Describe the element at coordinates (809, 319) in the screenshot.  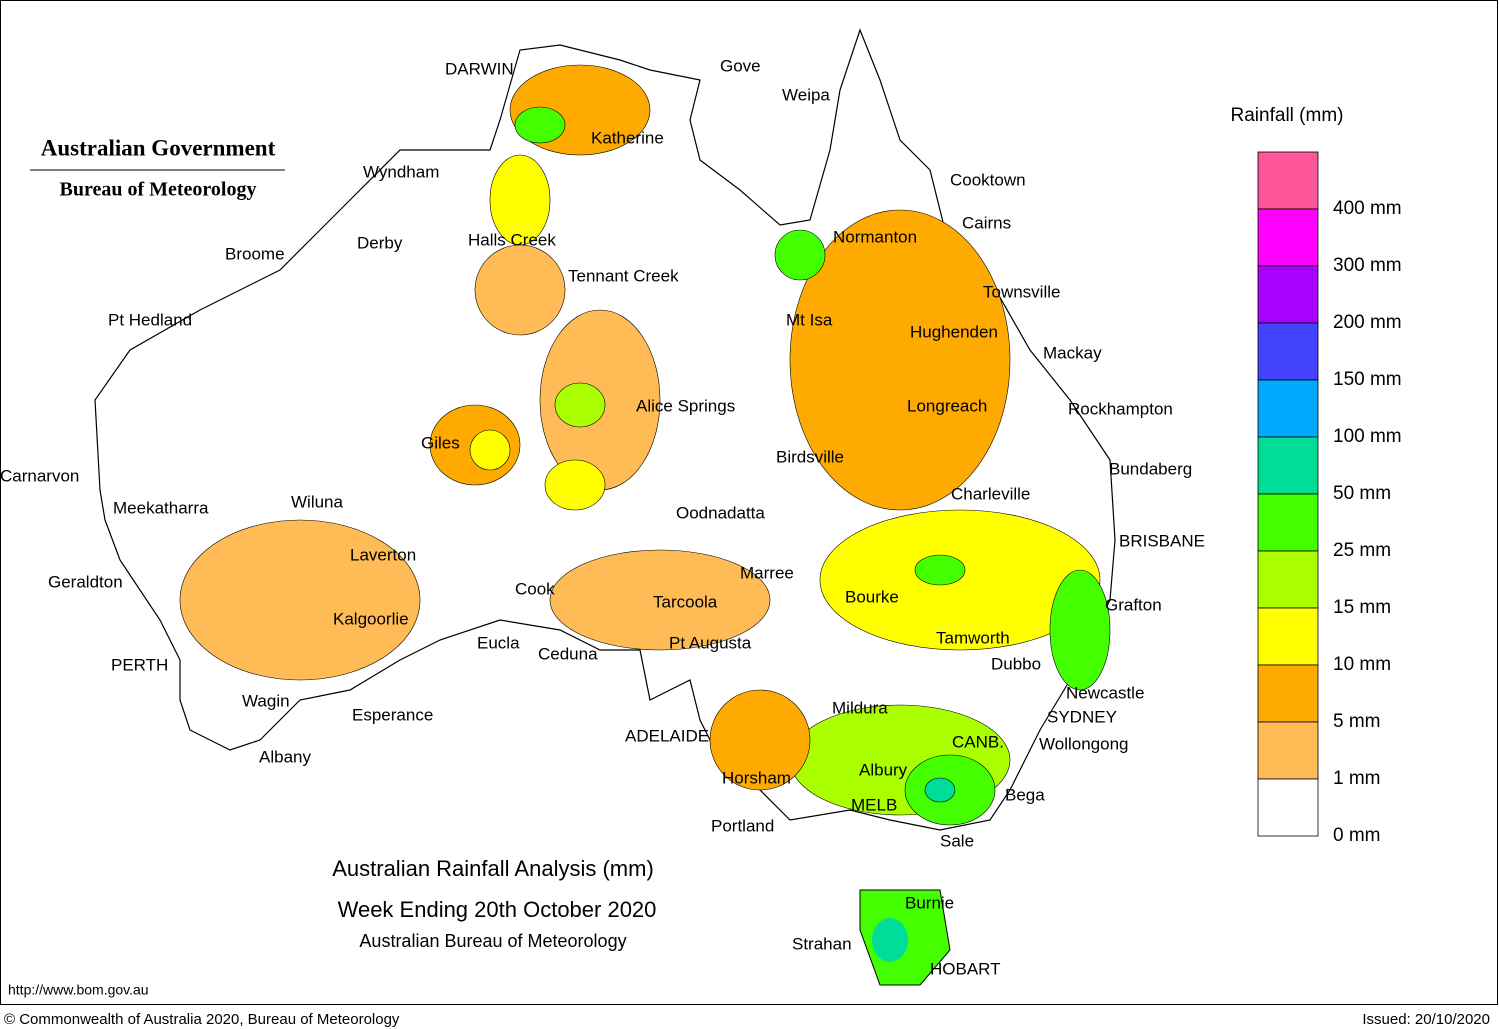
I see `place-label: Mt Isa` at that location.